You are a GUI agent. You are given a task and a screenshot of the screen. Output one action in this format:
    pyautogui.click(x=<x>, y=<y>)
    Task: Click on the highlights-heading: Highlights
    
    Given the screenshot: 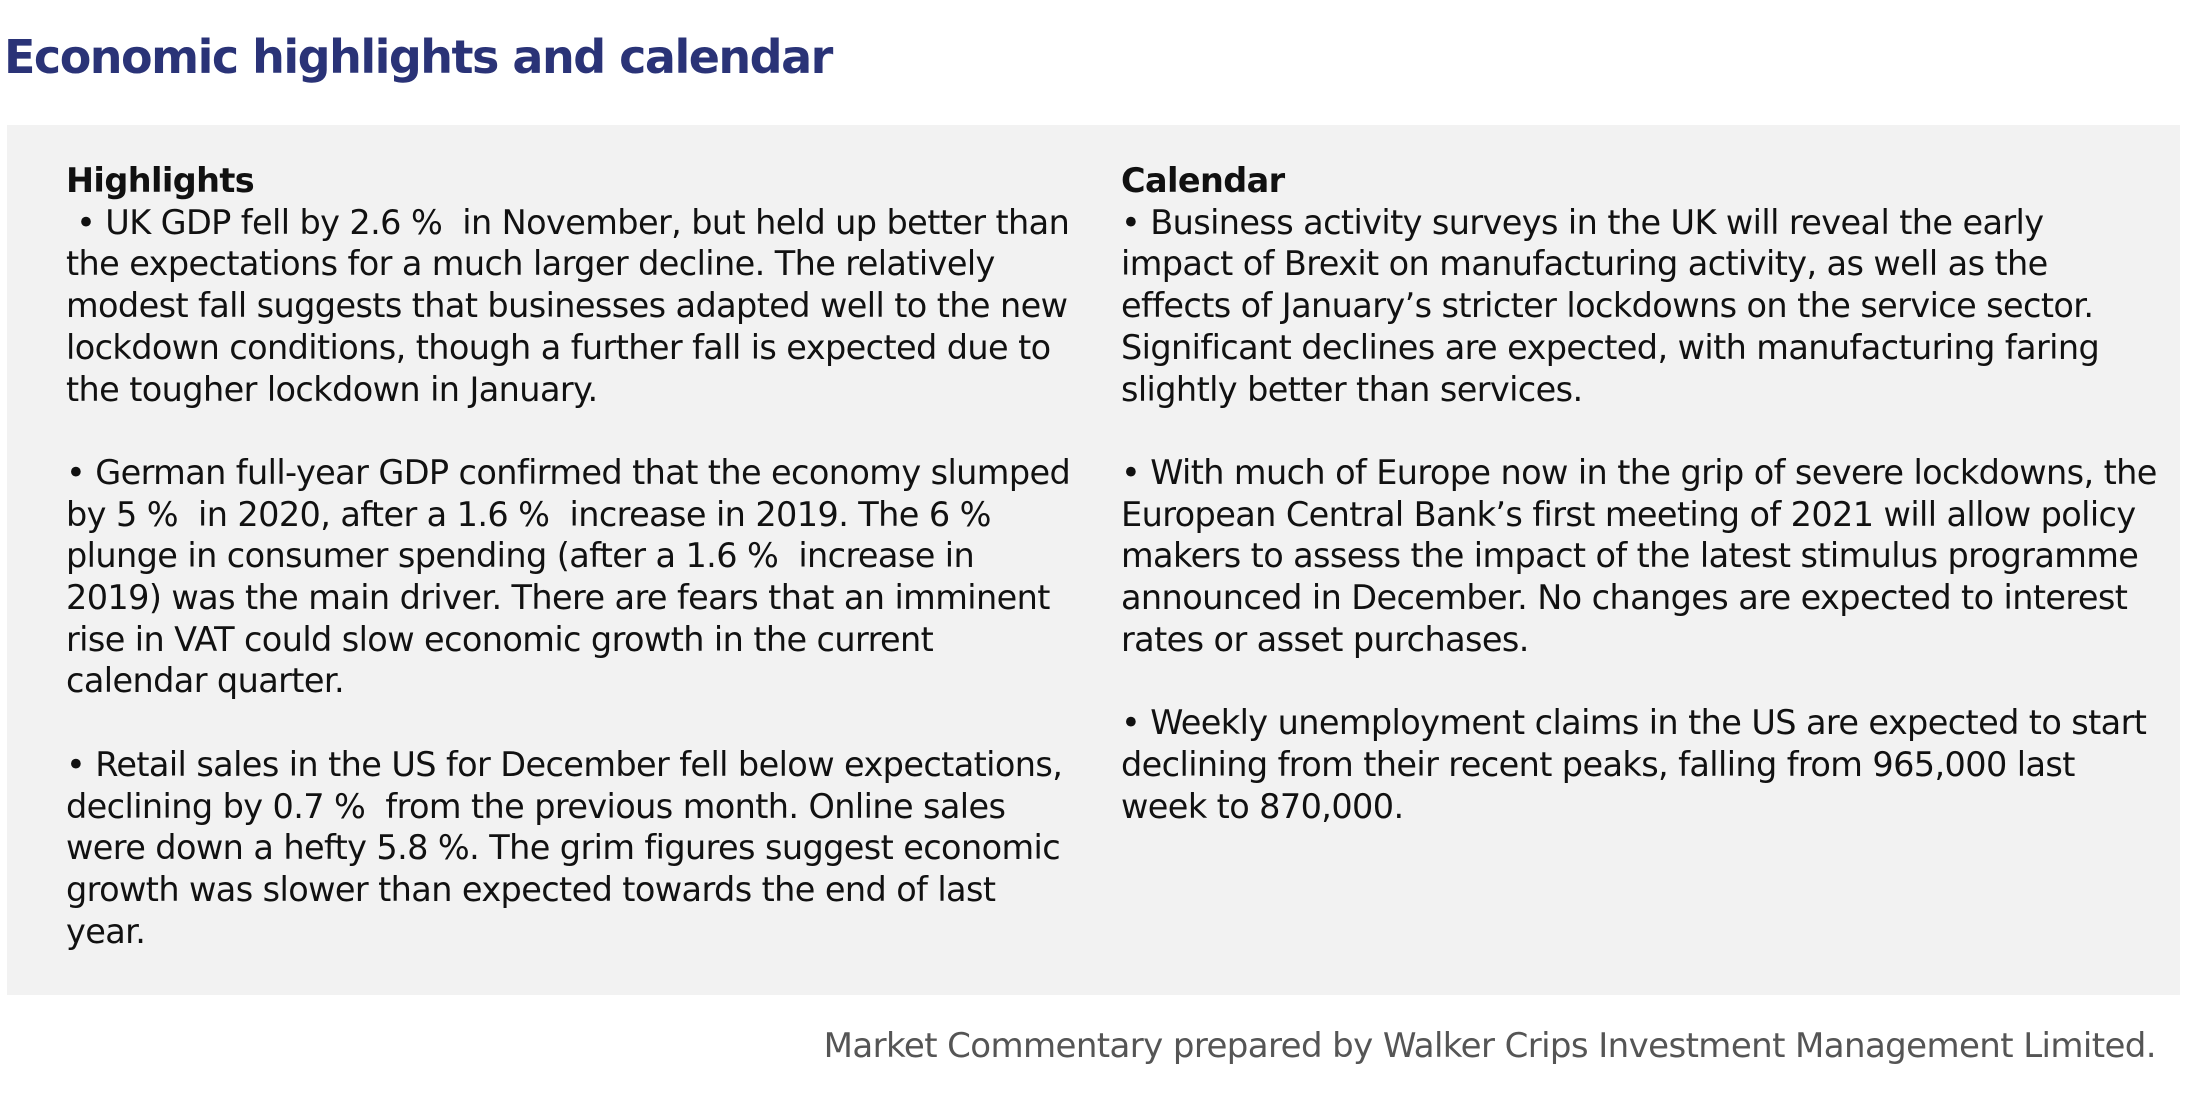 What is the action you would take?
    pyautogui.click(x=160, y=180)
    